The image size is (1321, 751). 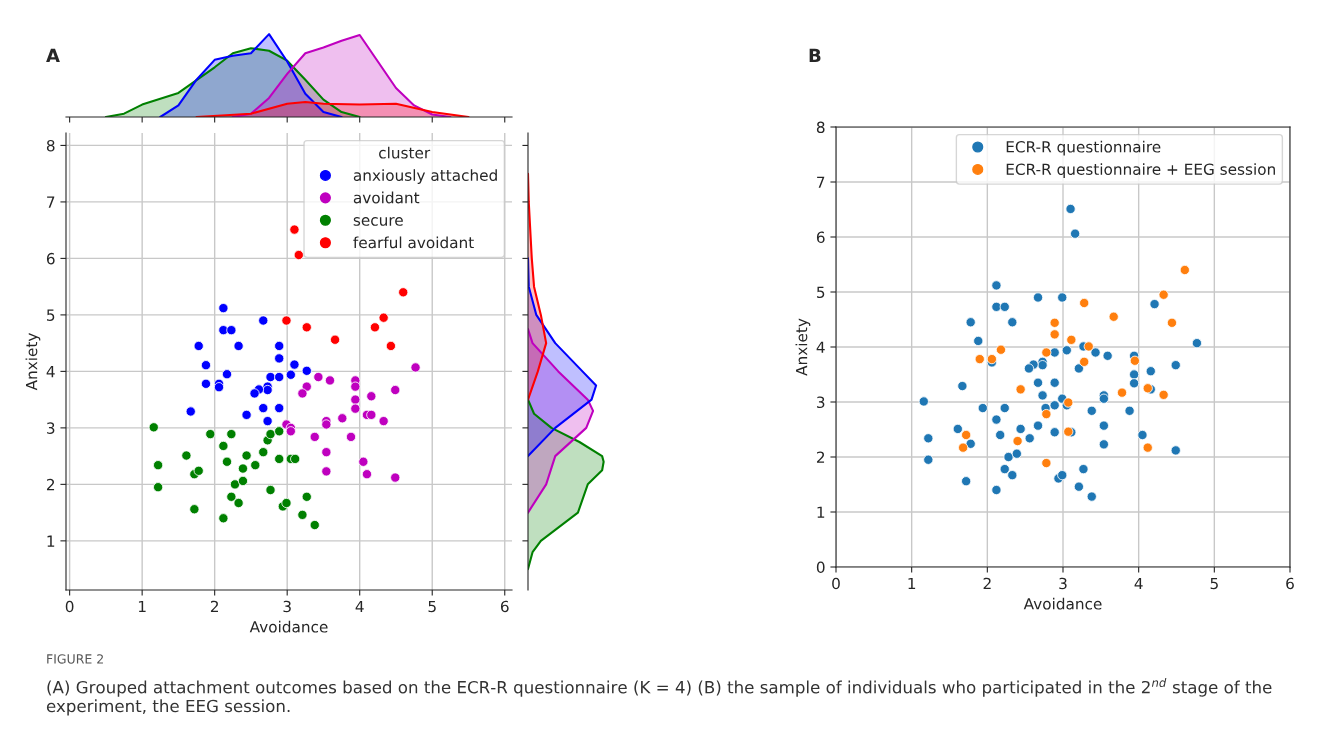 I want to click on y-tick-label: 0, so click(x=820, y=567).